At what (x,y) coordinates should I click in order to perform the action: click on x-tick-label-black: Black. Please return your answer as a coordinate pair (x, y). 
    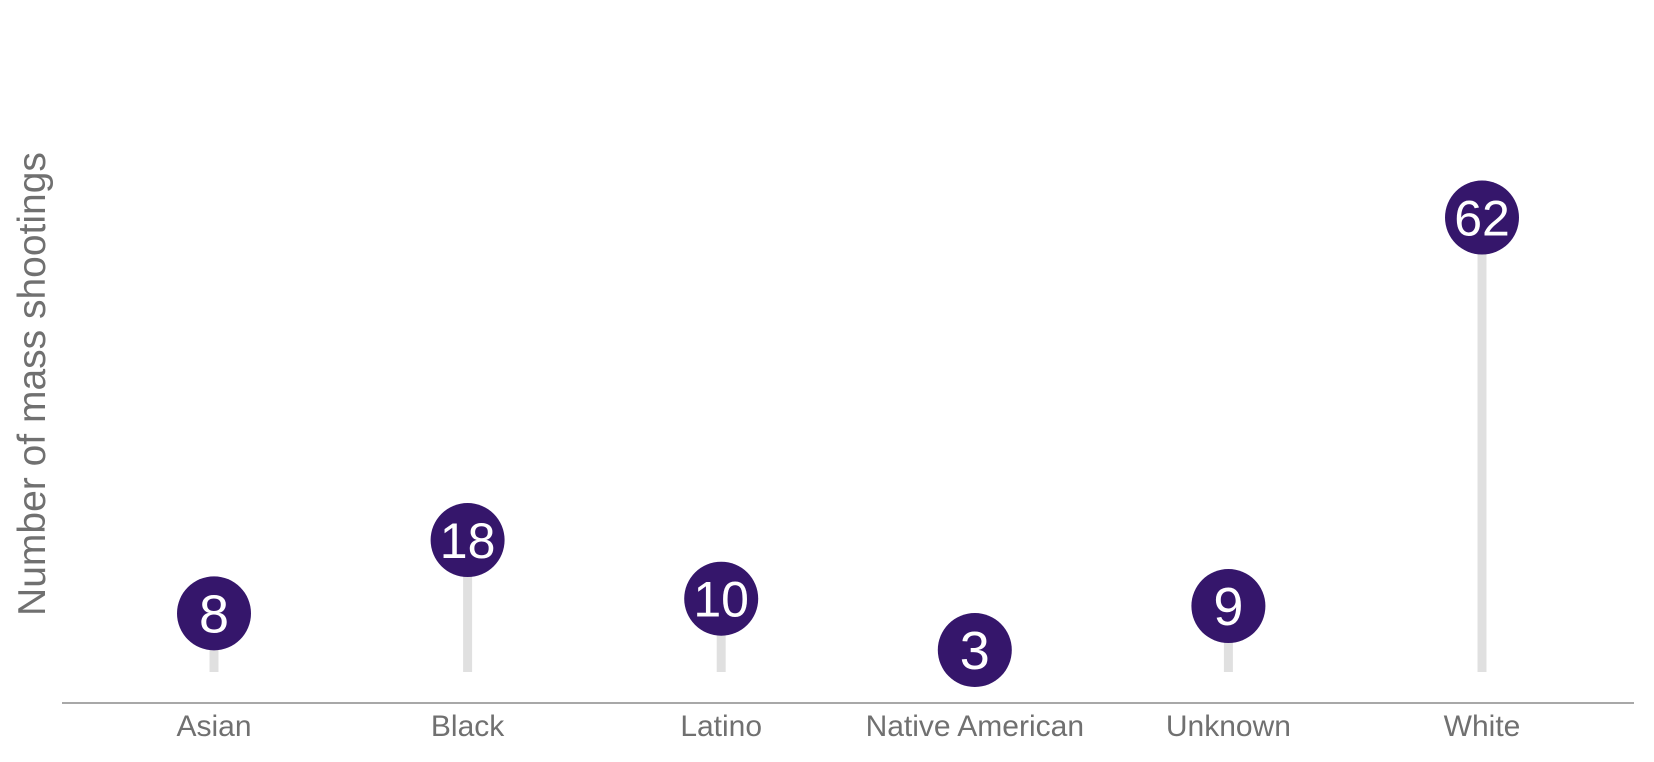
    Looking at the image, I should click on (468, 726).